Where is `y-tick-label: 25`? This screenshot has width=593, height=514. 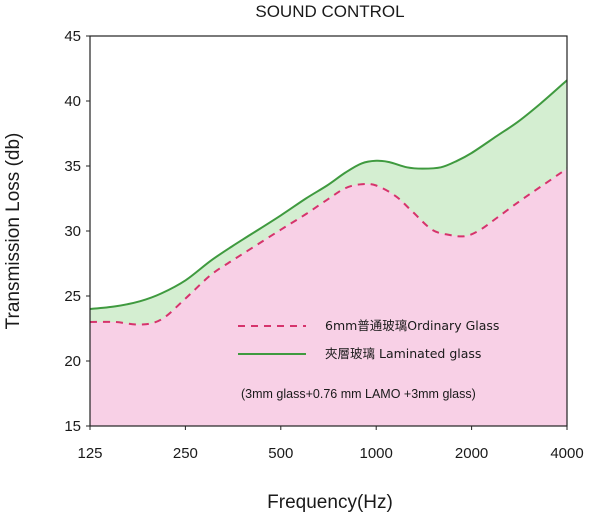 y-tick-label: 25 is located at coordinates (72, 296).